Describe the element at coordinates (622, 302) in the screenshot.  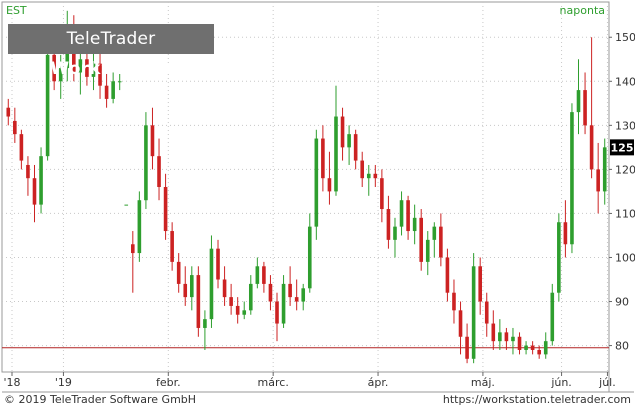
I see `y-tick-label: 90` at that location.